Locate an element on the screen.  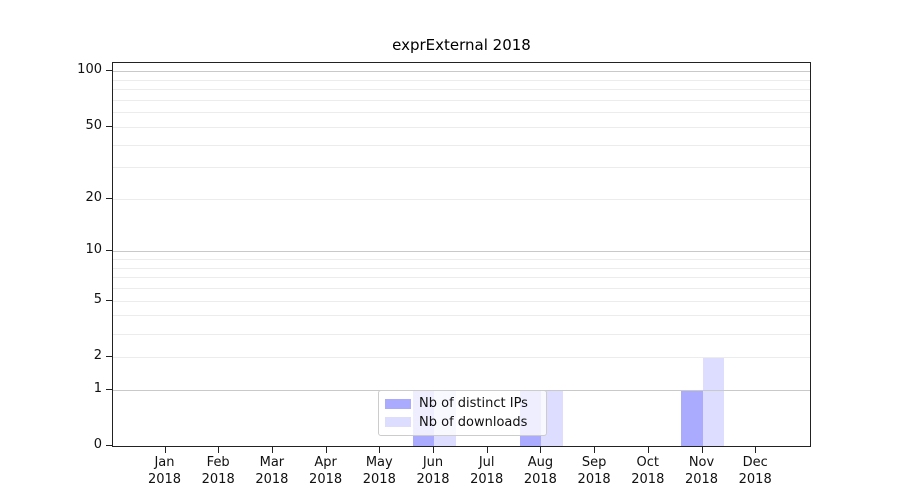
y-tick-label-1: 1 is located at coordinates (97, 388).